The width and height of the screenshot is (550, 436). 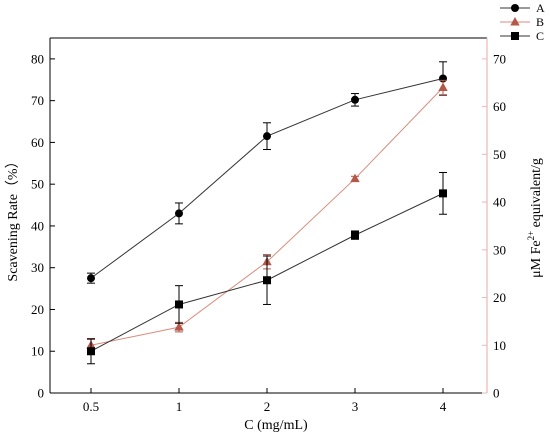 I want to click on right-tick-label-4: 40, so click(x=499, y=202).